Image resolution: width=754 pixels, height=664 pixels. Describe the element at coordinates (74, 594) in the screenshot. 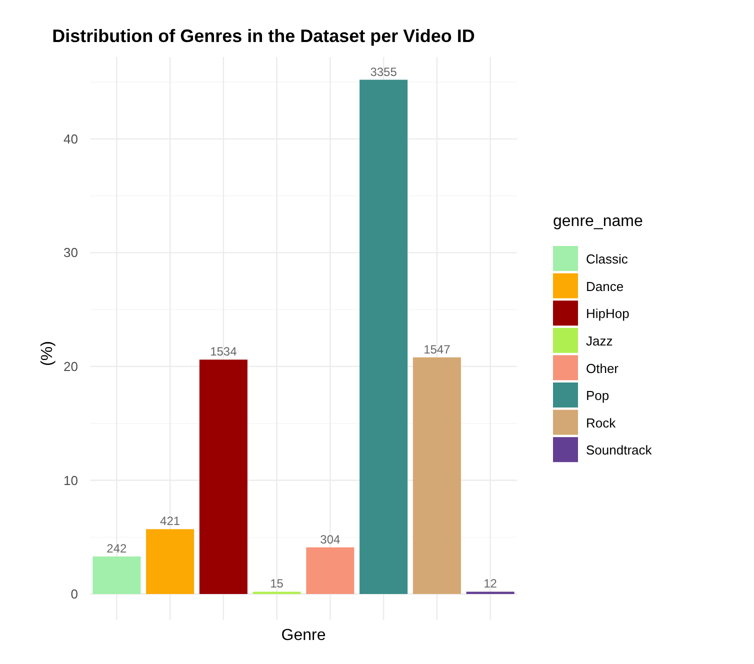

I see `y-tick-label: 0` at that location.